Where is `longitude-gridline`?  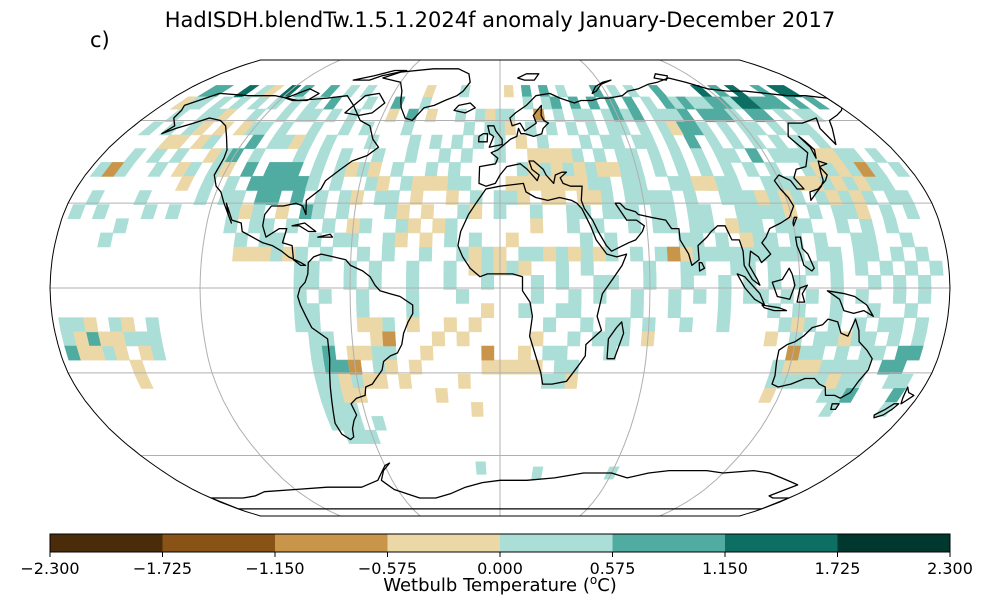 longitude-gridline is located at coordinates (270, 288).